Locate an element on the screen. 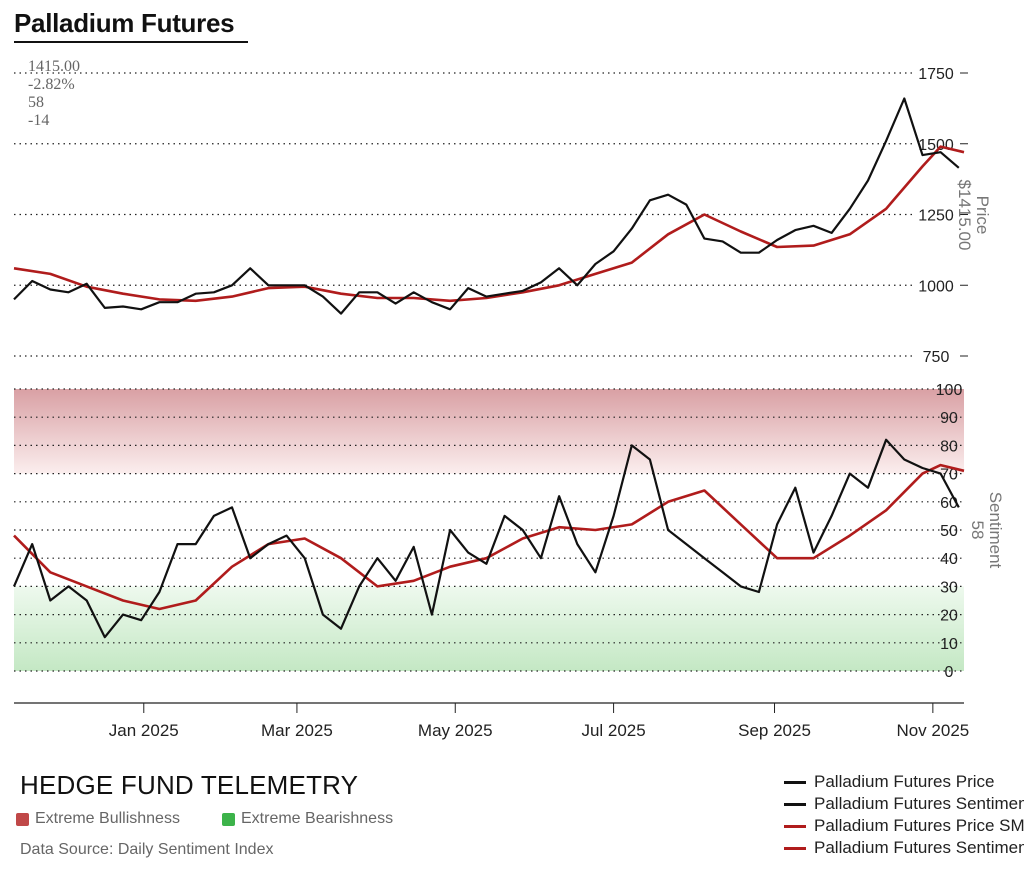  extreme-bullish-zone is located at coordinates (489, 431).